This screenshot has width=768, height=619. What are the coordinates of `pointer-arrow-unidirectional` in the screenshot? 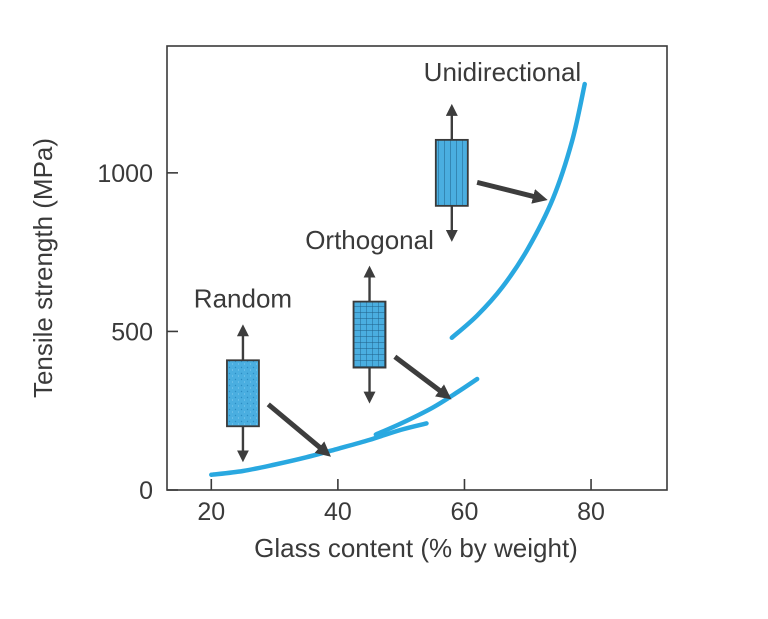 It's located at (512, 191).